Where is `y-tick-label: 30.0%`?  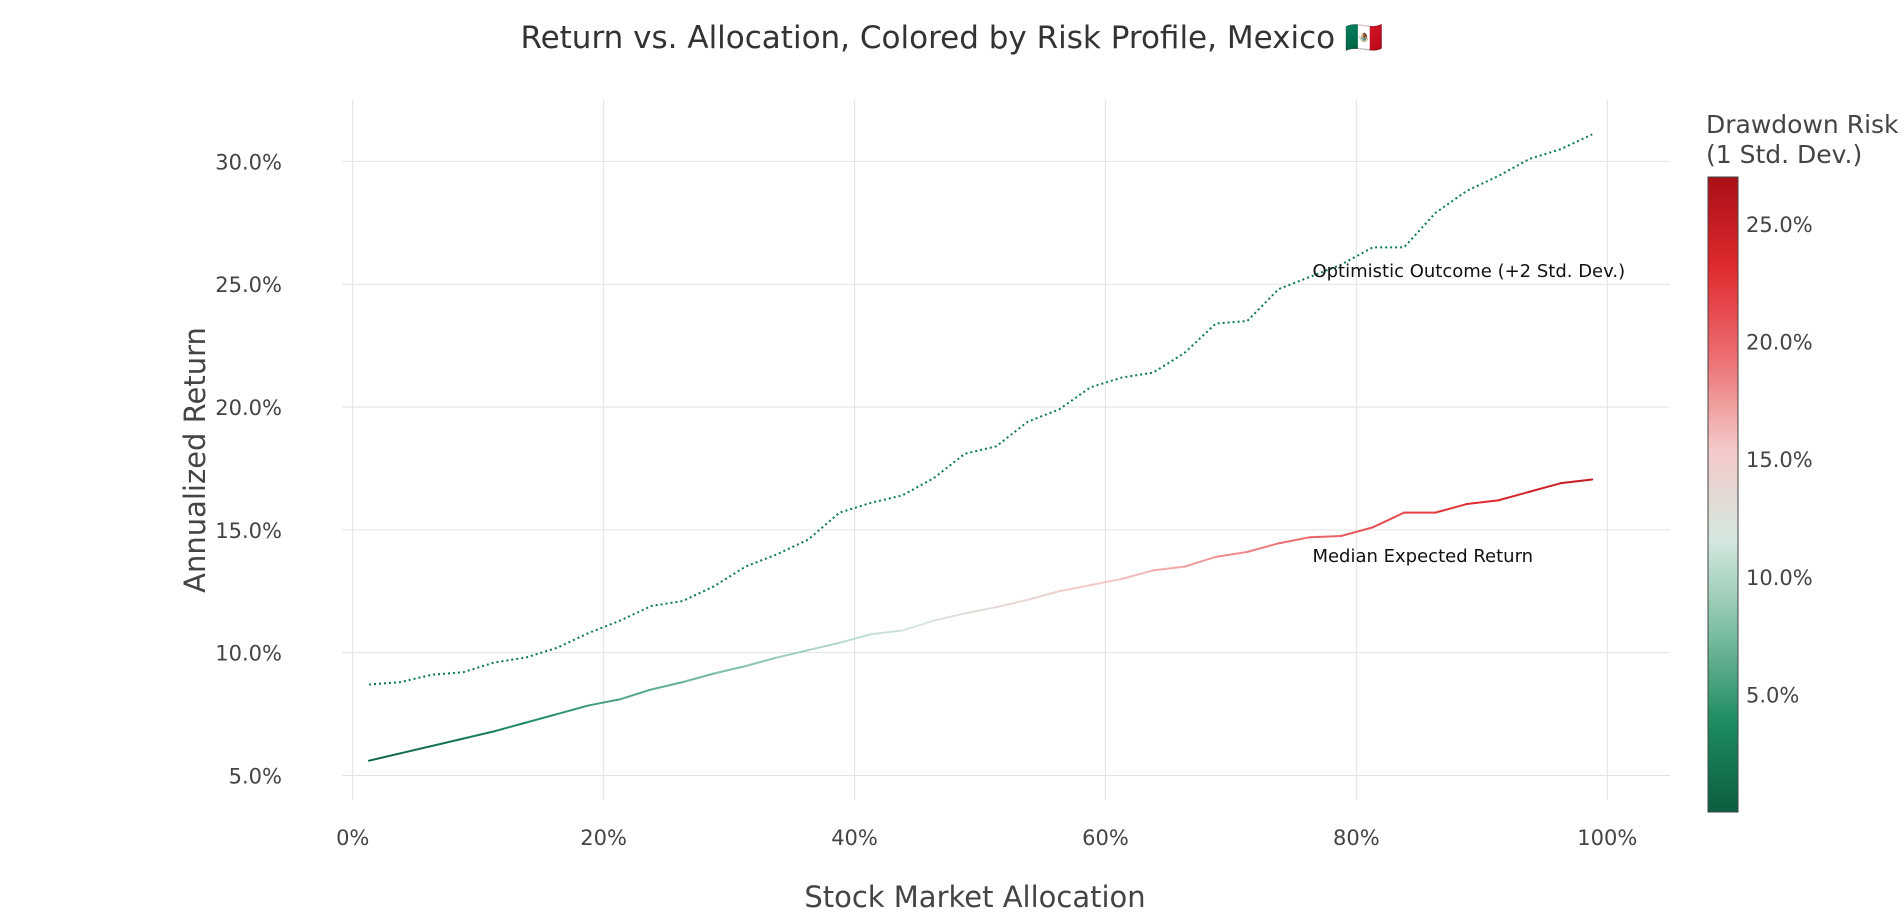 y-tick-label: 30.0% is located at coordinates (248, 162).